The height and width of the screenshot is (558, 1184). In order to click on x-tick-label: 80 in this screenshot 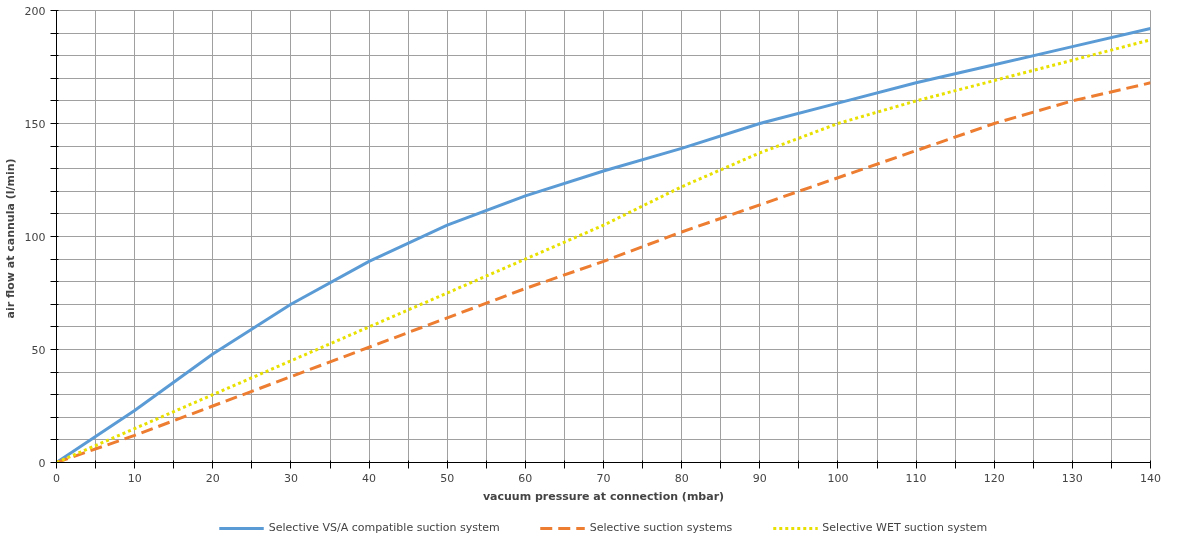, I will do `click(681, 478)`.